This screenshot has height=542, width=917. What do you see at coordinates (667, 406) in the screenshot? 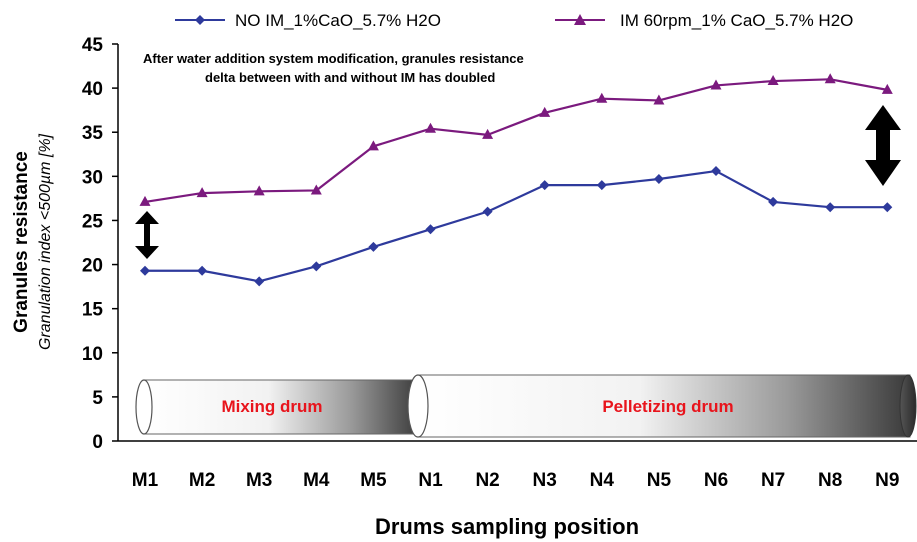
I see `pelletizing-drum-label: Pelletizing drum` at bounding box center [667, 406].